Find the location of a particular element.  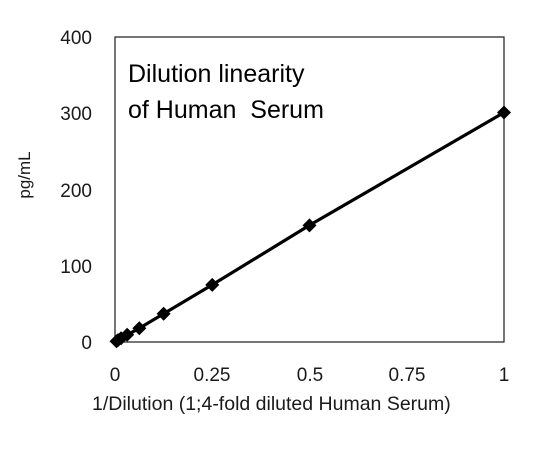

y-tick-label: 400 is located at coordinates (76, 38).